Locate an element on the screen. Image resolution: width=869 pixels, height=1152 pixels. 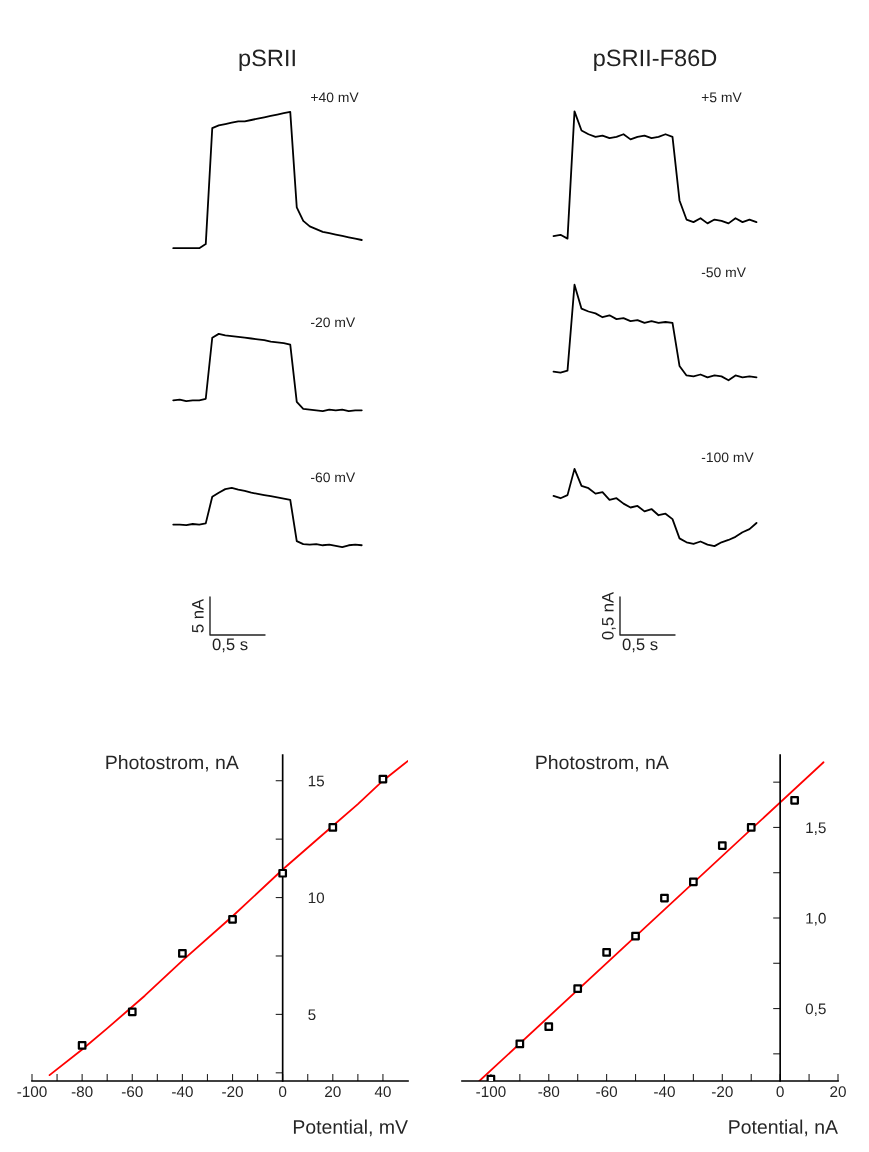
text: -20 mV is located at coordinates (333, 322).